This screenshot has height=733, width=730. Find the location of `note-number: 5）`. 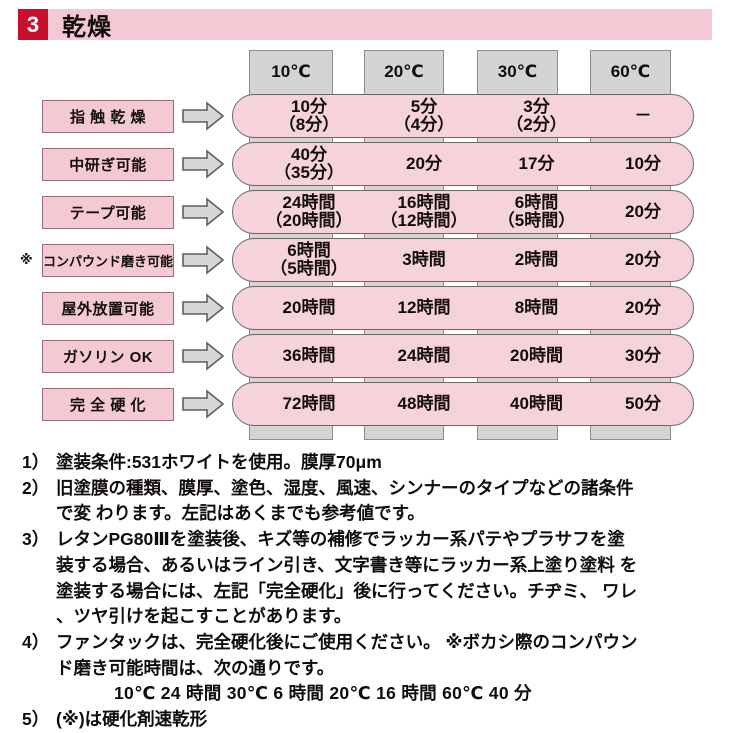

note-number: 5） is located at coordinates (36, 719).